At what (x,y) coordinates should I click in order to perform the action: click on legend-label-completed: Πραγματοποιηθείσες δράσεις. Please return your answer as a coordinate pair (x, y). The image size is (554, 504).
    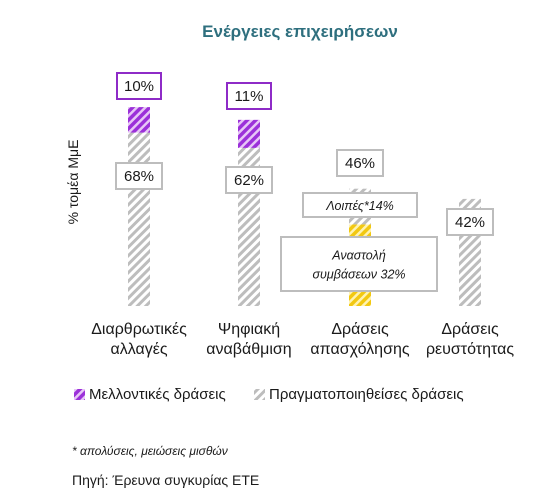
    Looking at the image, I should click on (366, 394).